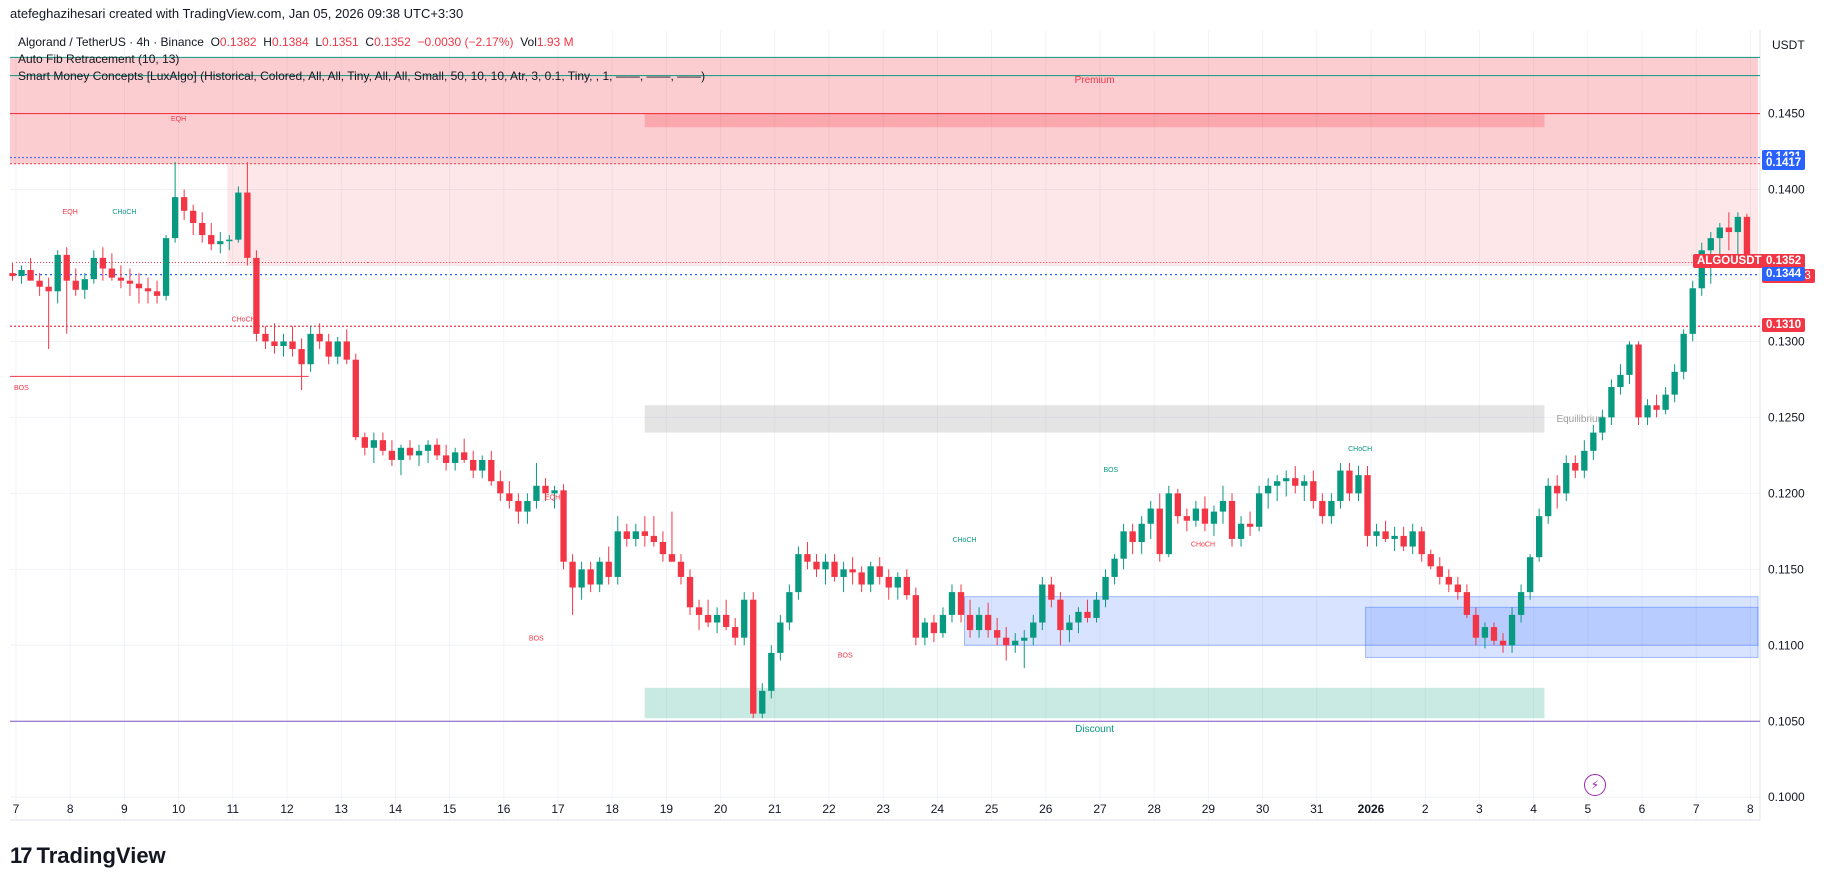  Describe the element at coordinates (70, 809) in the screenshot. I see `x-tick-label: 8` at that location.